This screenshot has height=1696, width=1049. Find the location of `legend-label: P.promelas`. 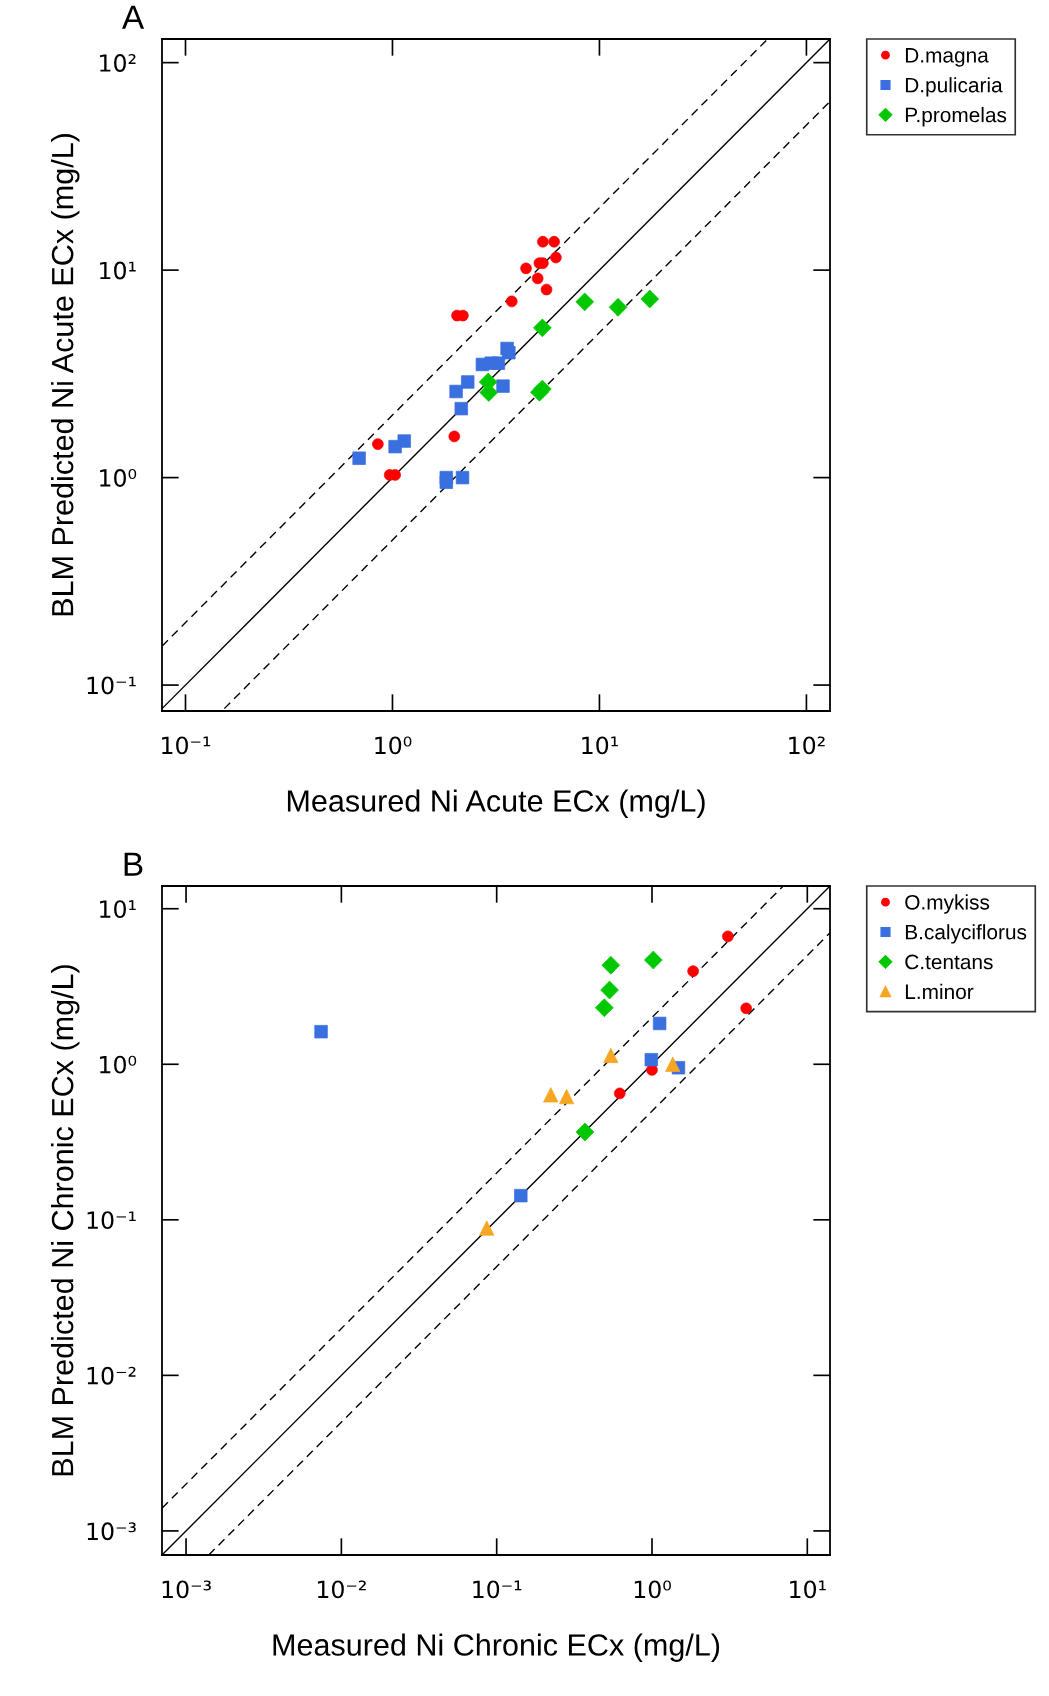

legend-label: P.promelas is located at coordinates (956, 117).